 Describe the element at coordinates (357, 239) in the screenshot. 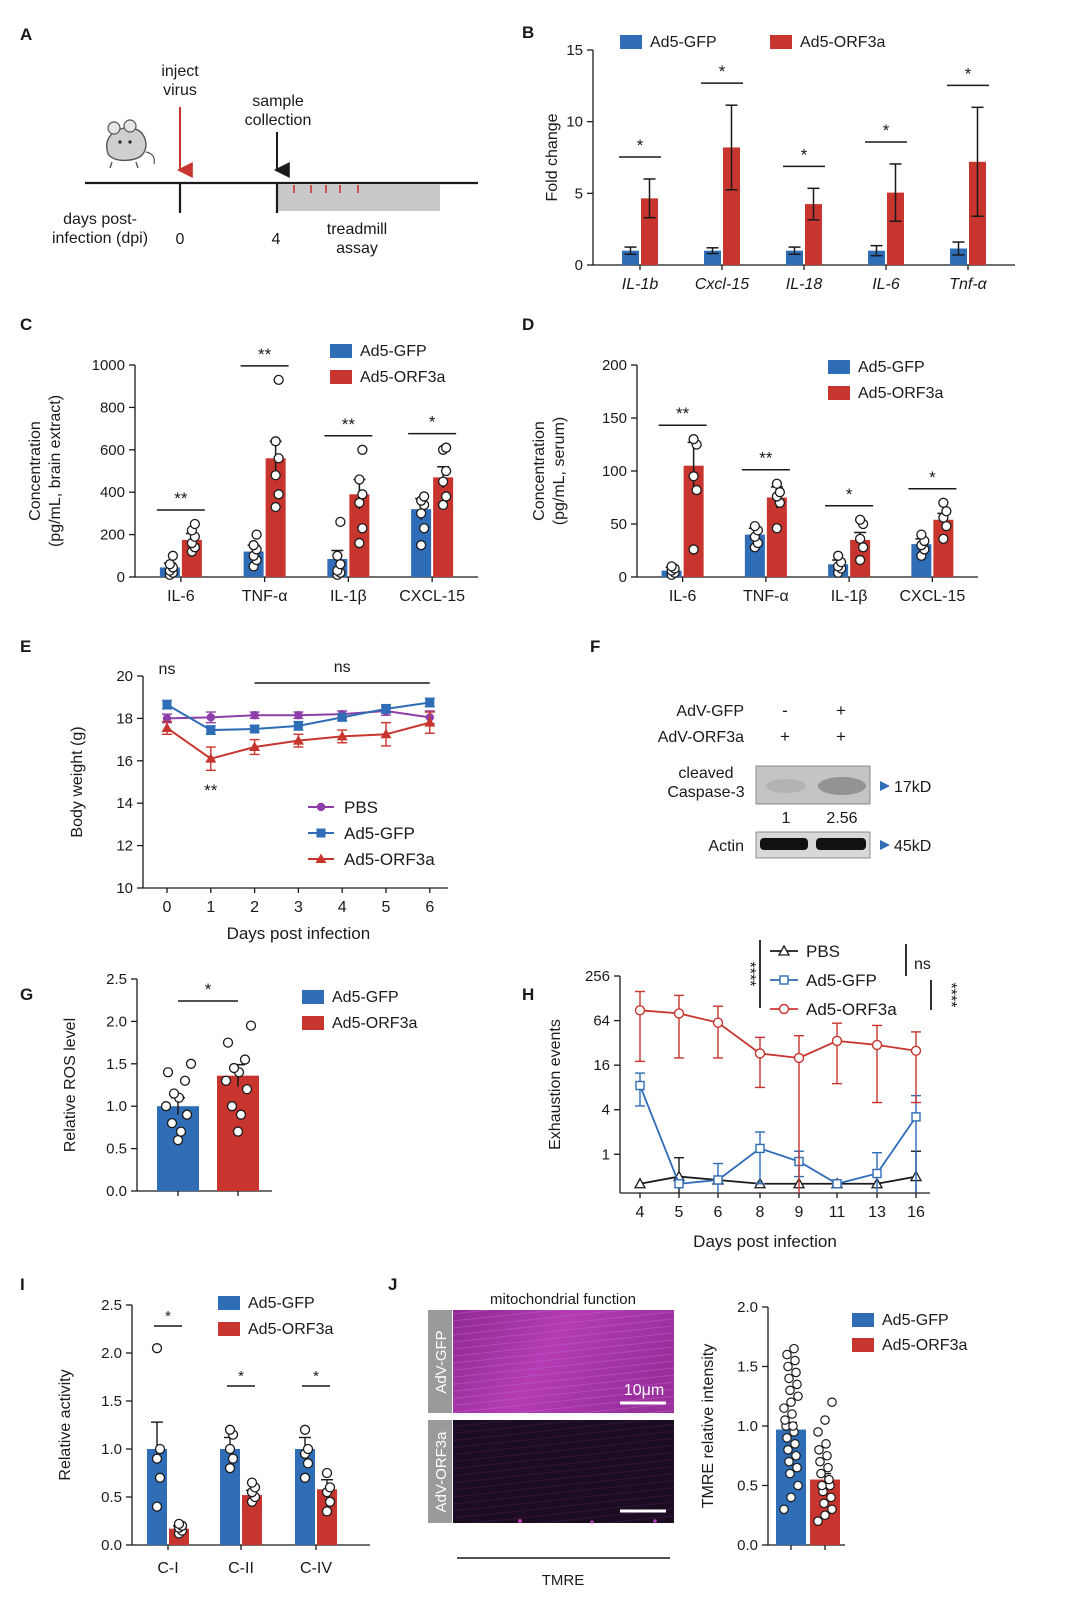

I see `treadmill-assay-label: treadmill assay` at that location.